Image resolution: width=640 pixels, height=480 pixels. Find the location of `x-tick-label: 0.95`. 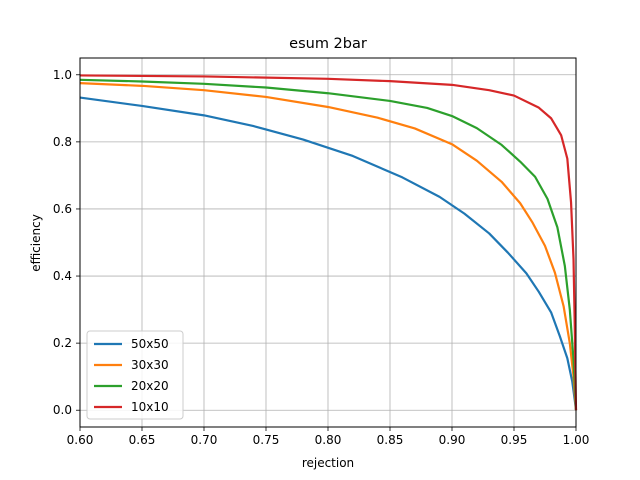

x-tick-label: 0.95 is located at coordinates (514, 440).